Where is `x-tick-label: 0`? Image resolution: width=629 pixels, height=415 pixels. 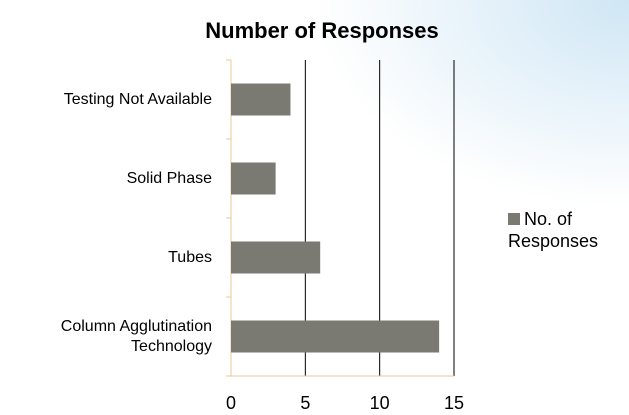
x-tick-label: 0 is located at coordinates (231, 403).